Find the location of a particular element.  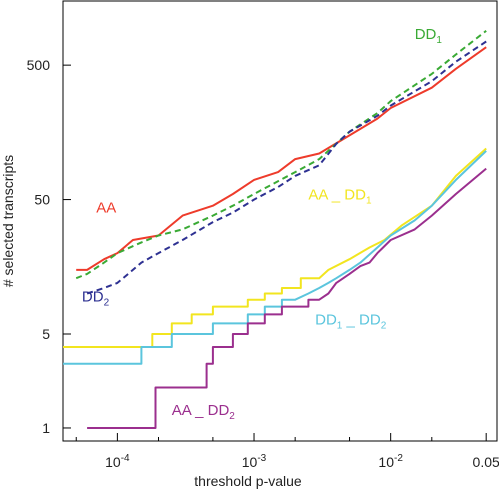

y-tick-label: 500 is located at coordinates (39, 65).